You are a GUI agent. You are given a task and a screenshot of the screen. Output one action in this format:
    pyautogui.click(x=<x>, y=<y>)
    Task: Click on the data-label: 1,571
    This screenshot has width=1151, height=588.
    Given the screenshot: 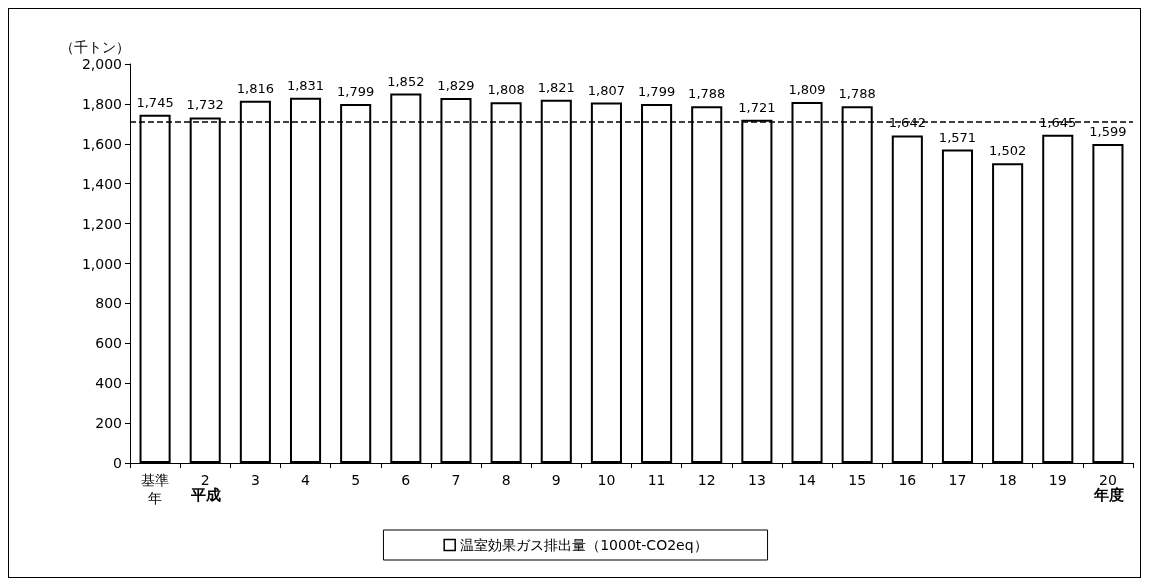 What is the action you would take?
    pyautogui.click(x=957, y=137)
    